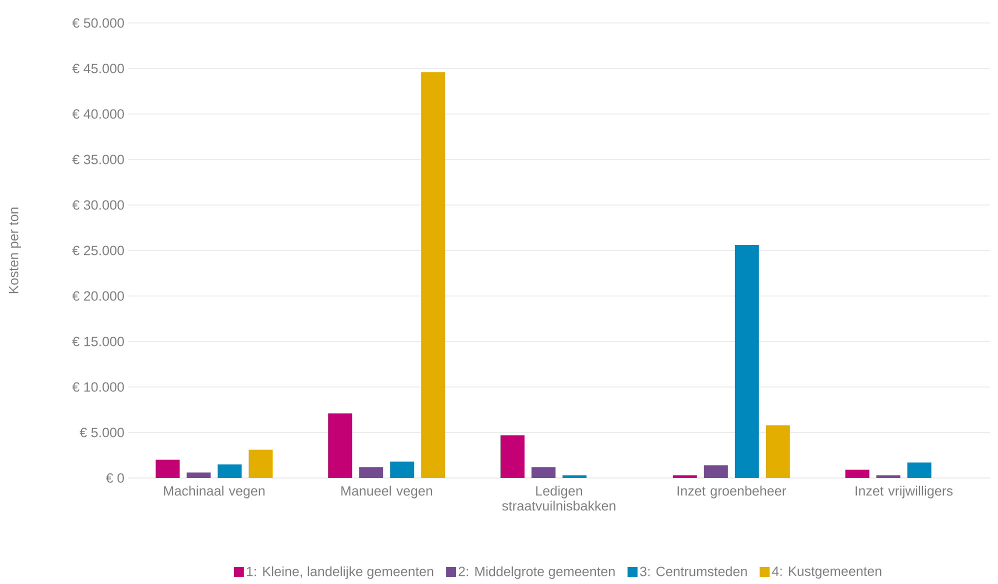 The image size is (998, 584). Describe the element at coordinates (340, 572) in the screenshot. I see `legend-label: 1: Kleine, landelijke gemeenten` at that location.